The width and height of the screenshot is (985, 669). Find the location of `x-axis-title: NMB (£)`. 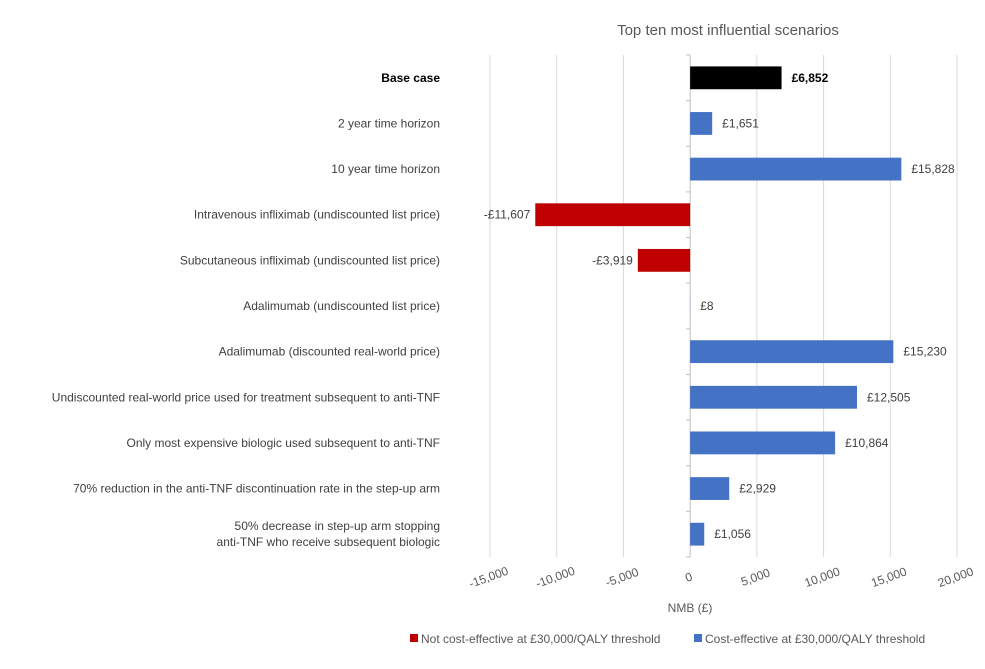

x-axis-title: NMB (£) is located at coordinates (690, 608).